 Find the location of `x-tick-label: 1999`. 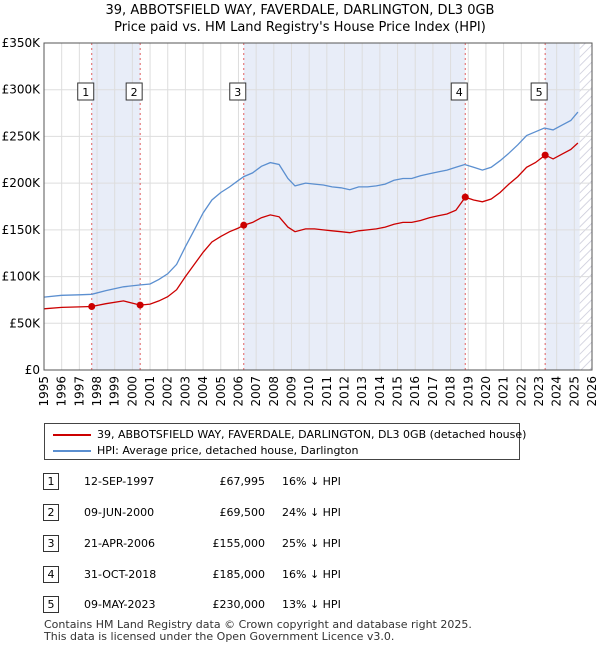

x-tick-label: 1999 is located at coordinates (115, 391).